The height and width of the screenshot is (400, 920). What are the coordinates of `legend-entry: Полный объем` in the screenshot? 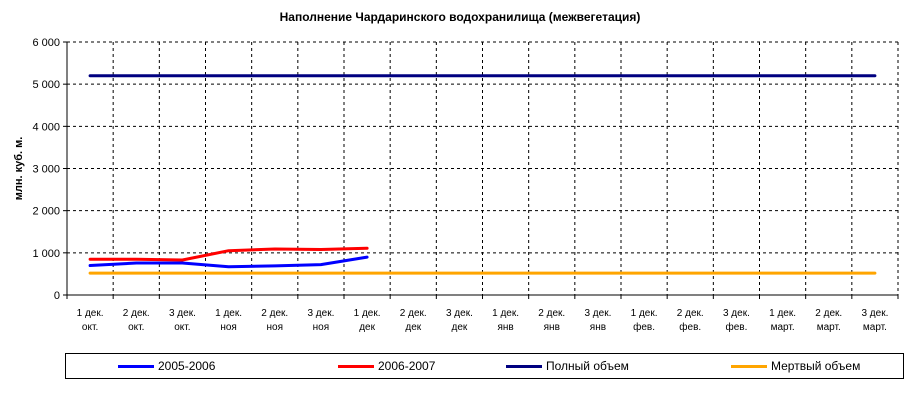 It's located at (567, 366).